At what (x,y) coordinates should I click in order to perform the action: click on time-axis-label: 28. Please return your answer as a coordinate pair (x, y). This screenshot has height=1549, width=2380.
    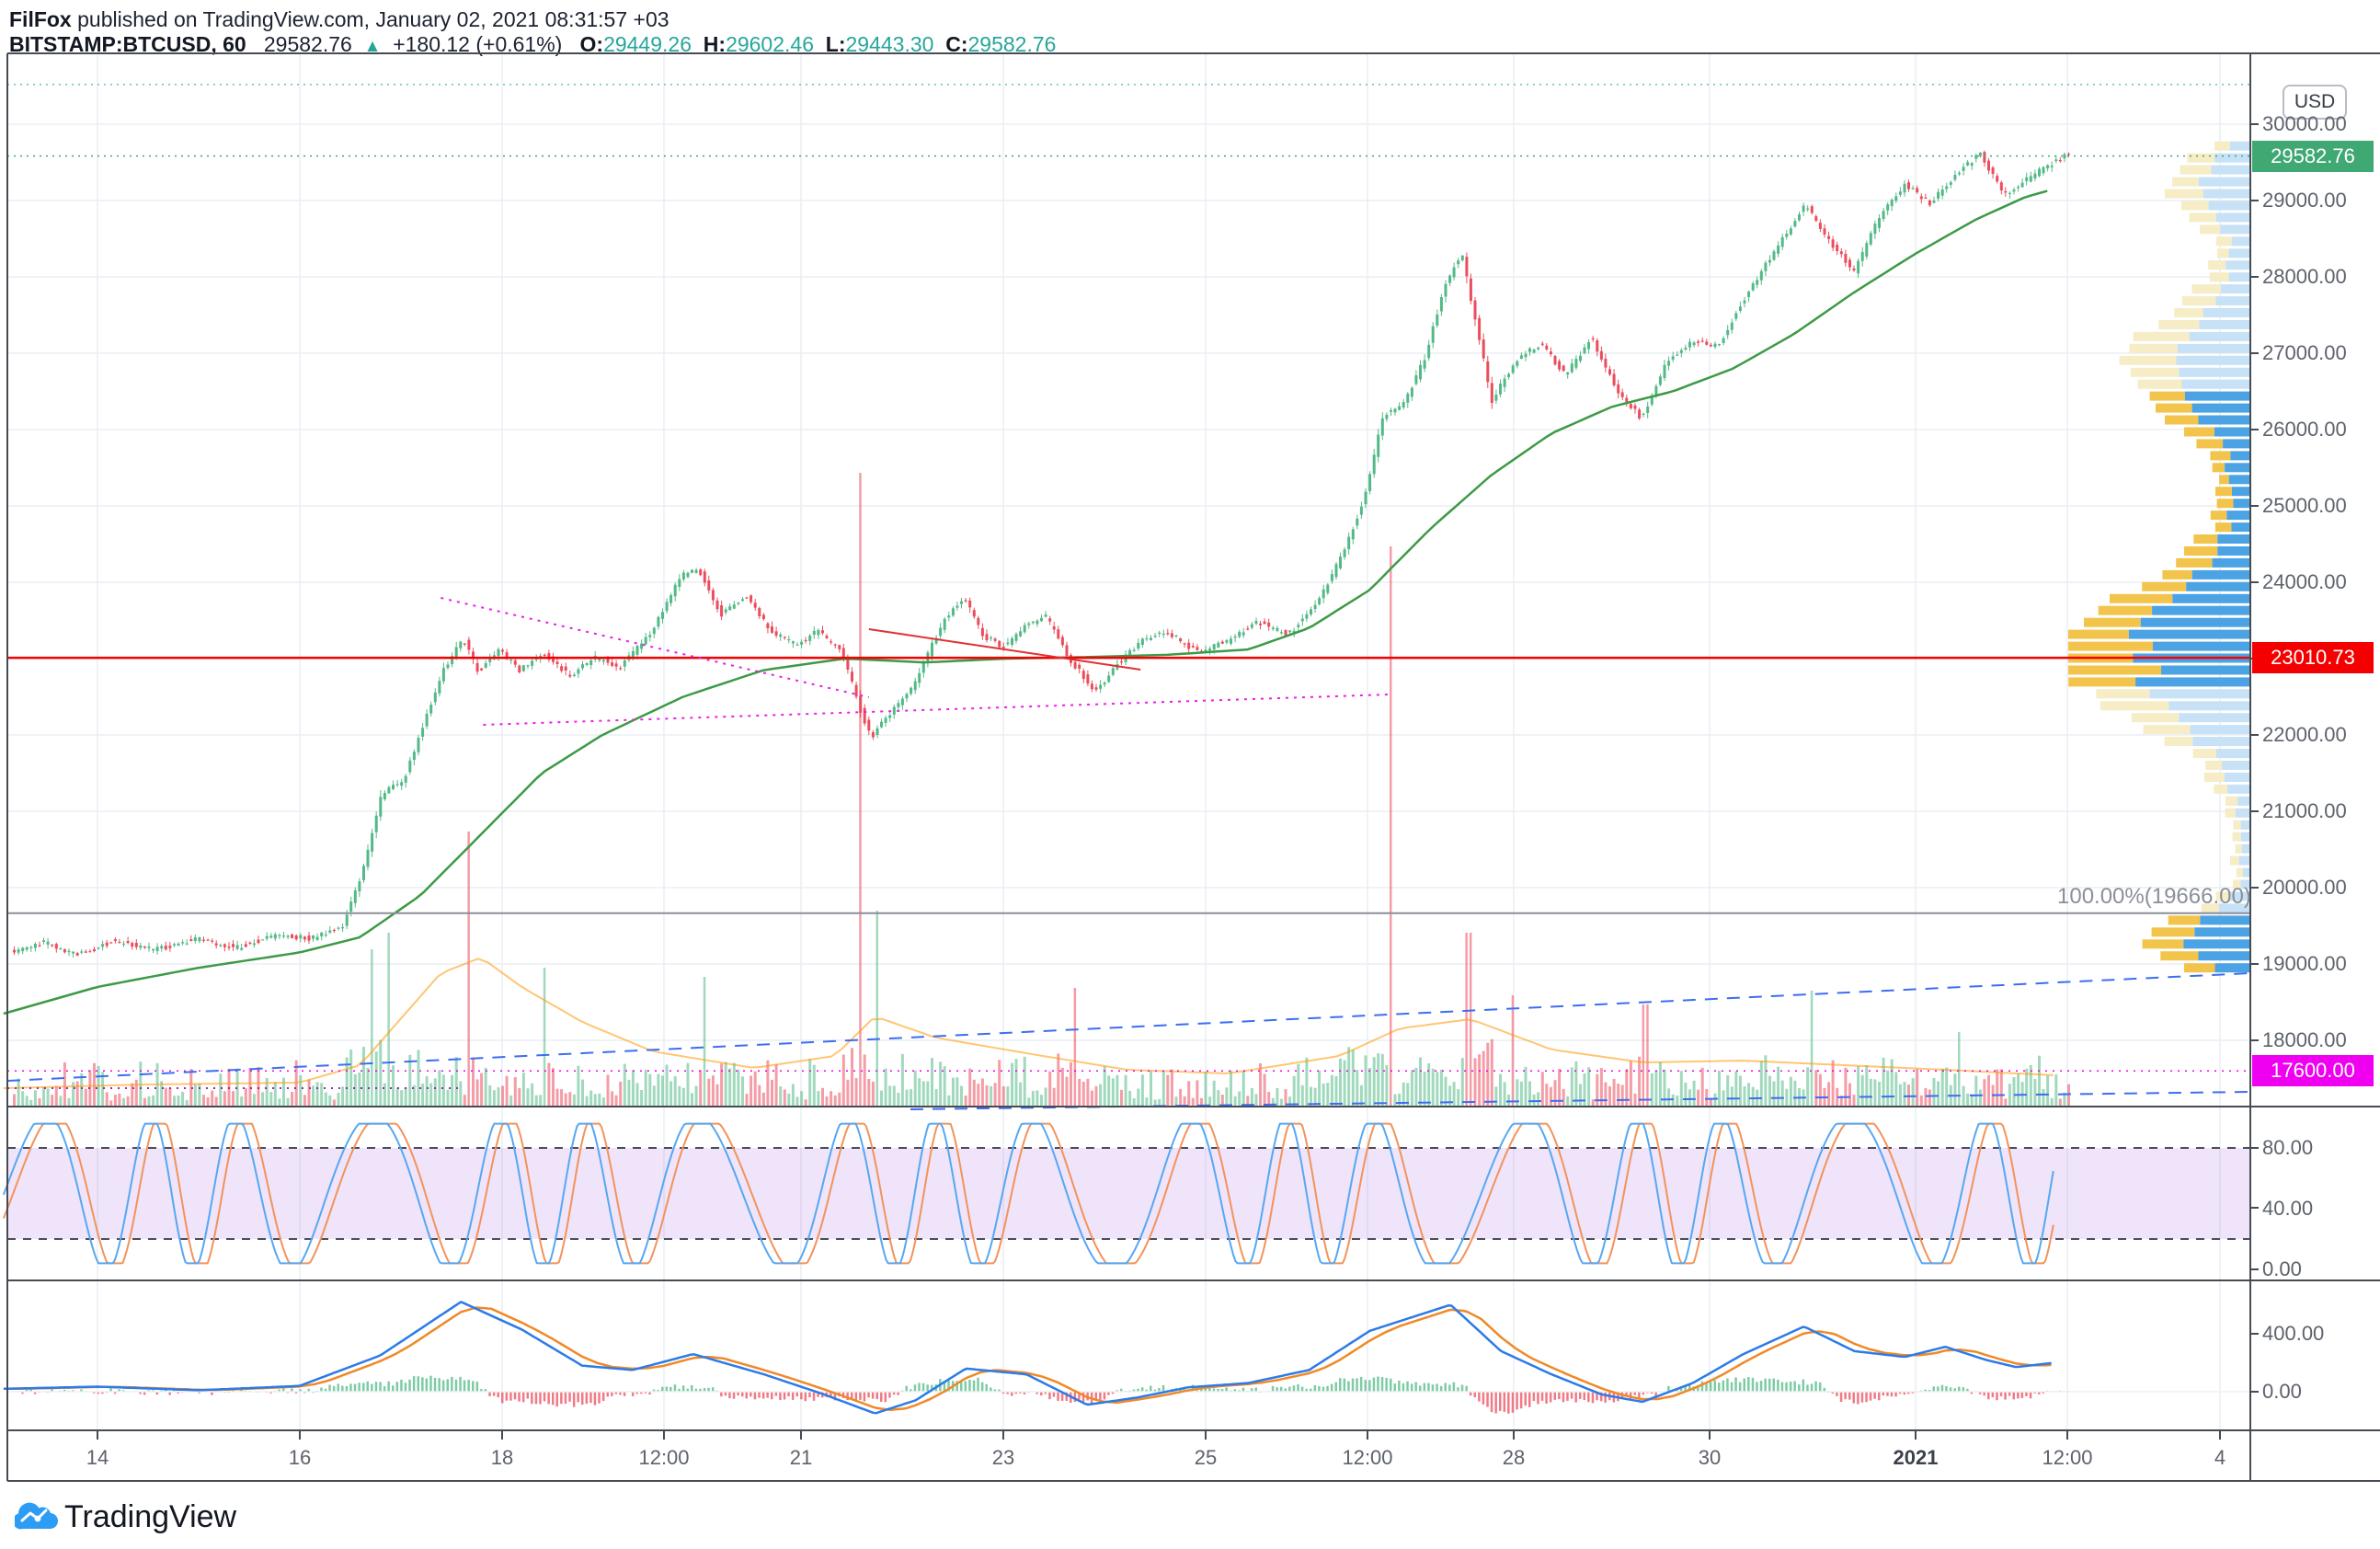
    Looking at the image, I should click on (1514, 1457).